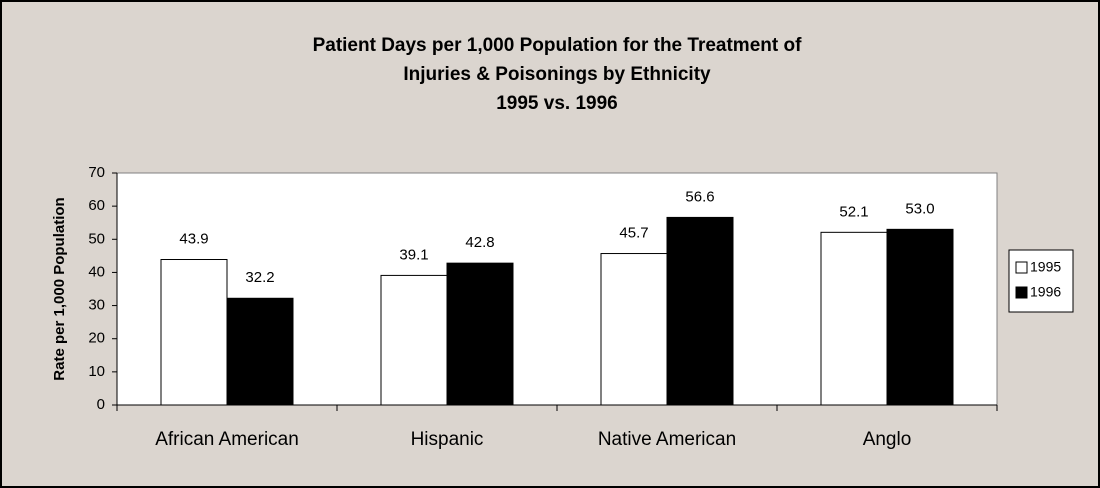  I want to click on data-label: 52.1, so click(853, 211).